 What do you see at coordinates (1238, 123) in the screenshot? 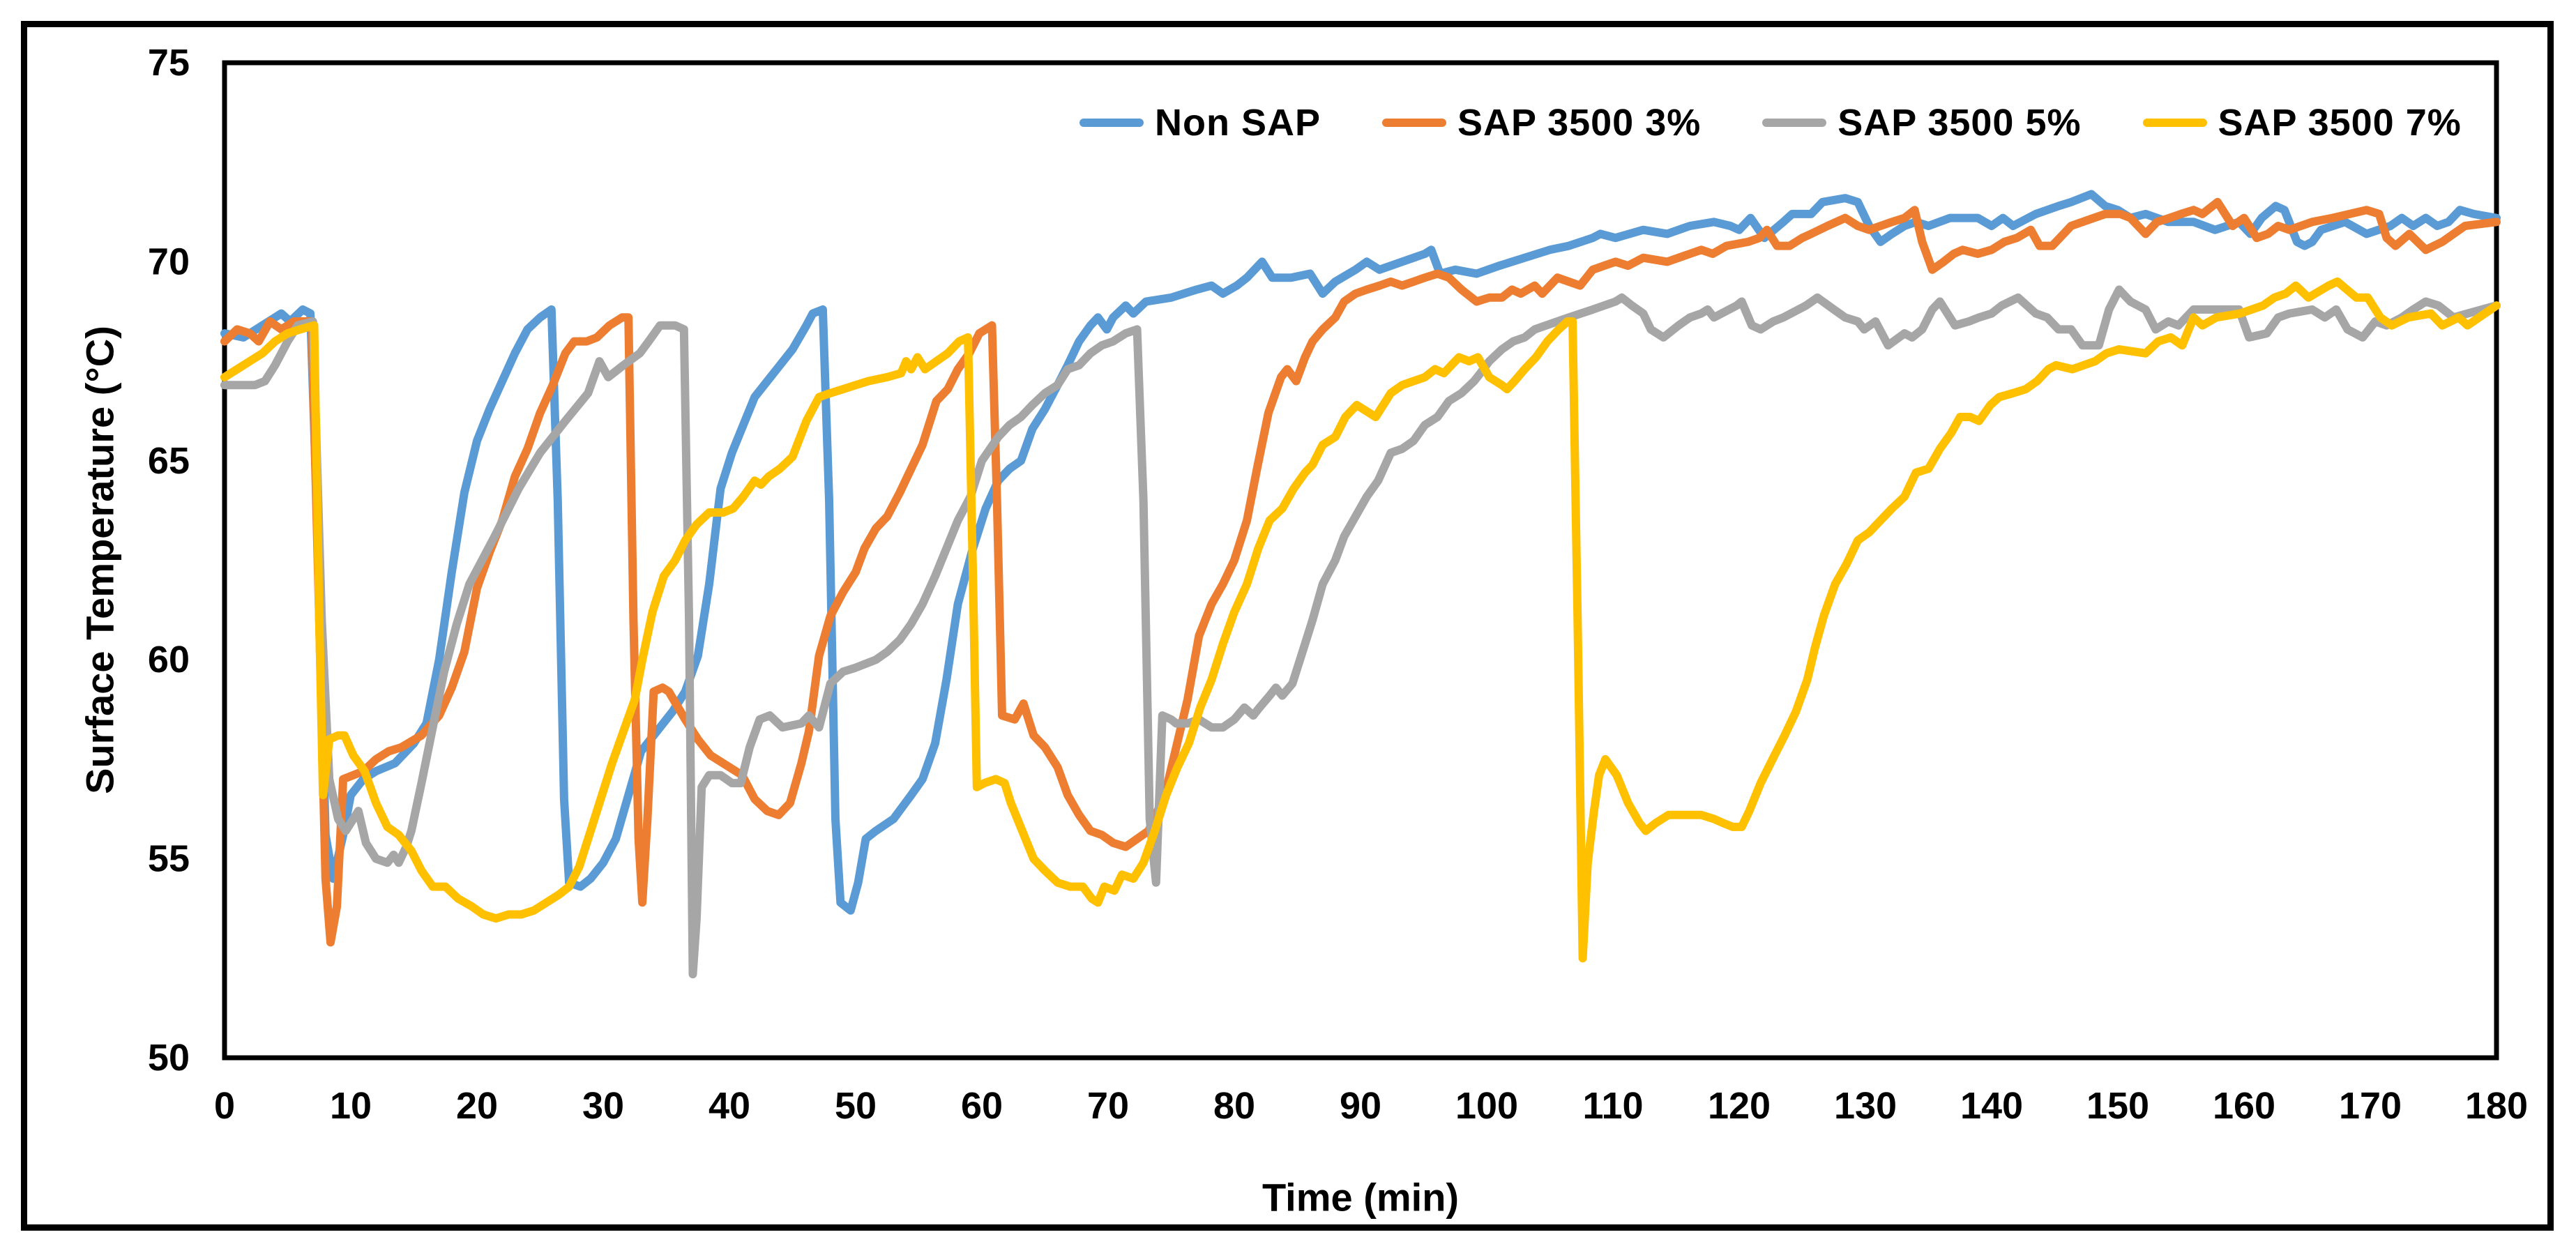
I see `legend-label: Non SAP` at bounding box center [1238, 123].